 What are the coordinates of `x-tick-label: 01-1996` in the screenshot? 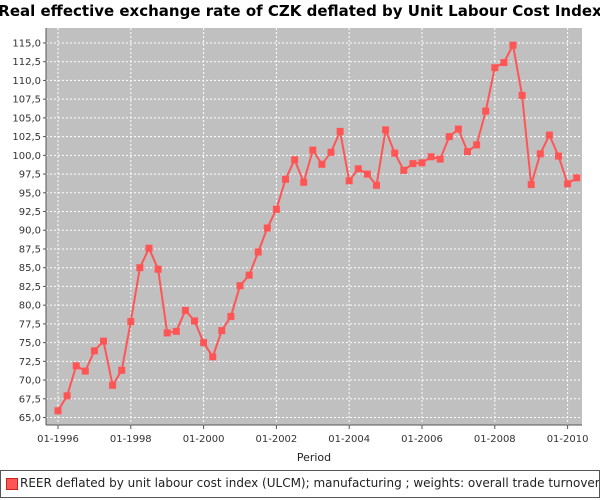 It's located at (58, 439).